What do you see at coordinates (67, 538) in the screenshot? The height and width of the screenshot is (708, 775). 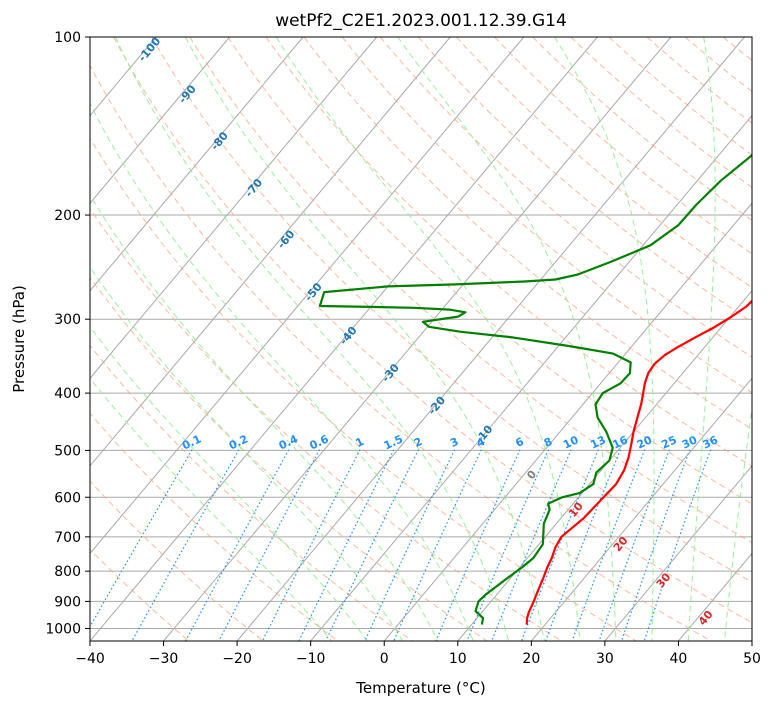 I see `y-tick-label: 700` at bounding box center [67, 538].